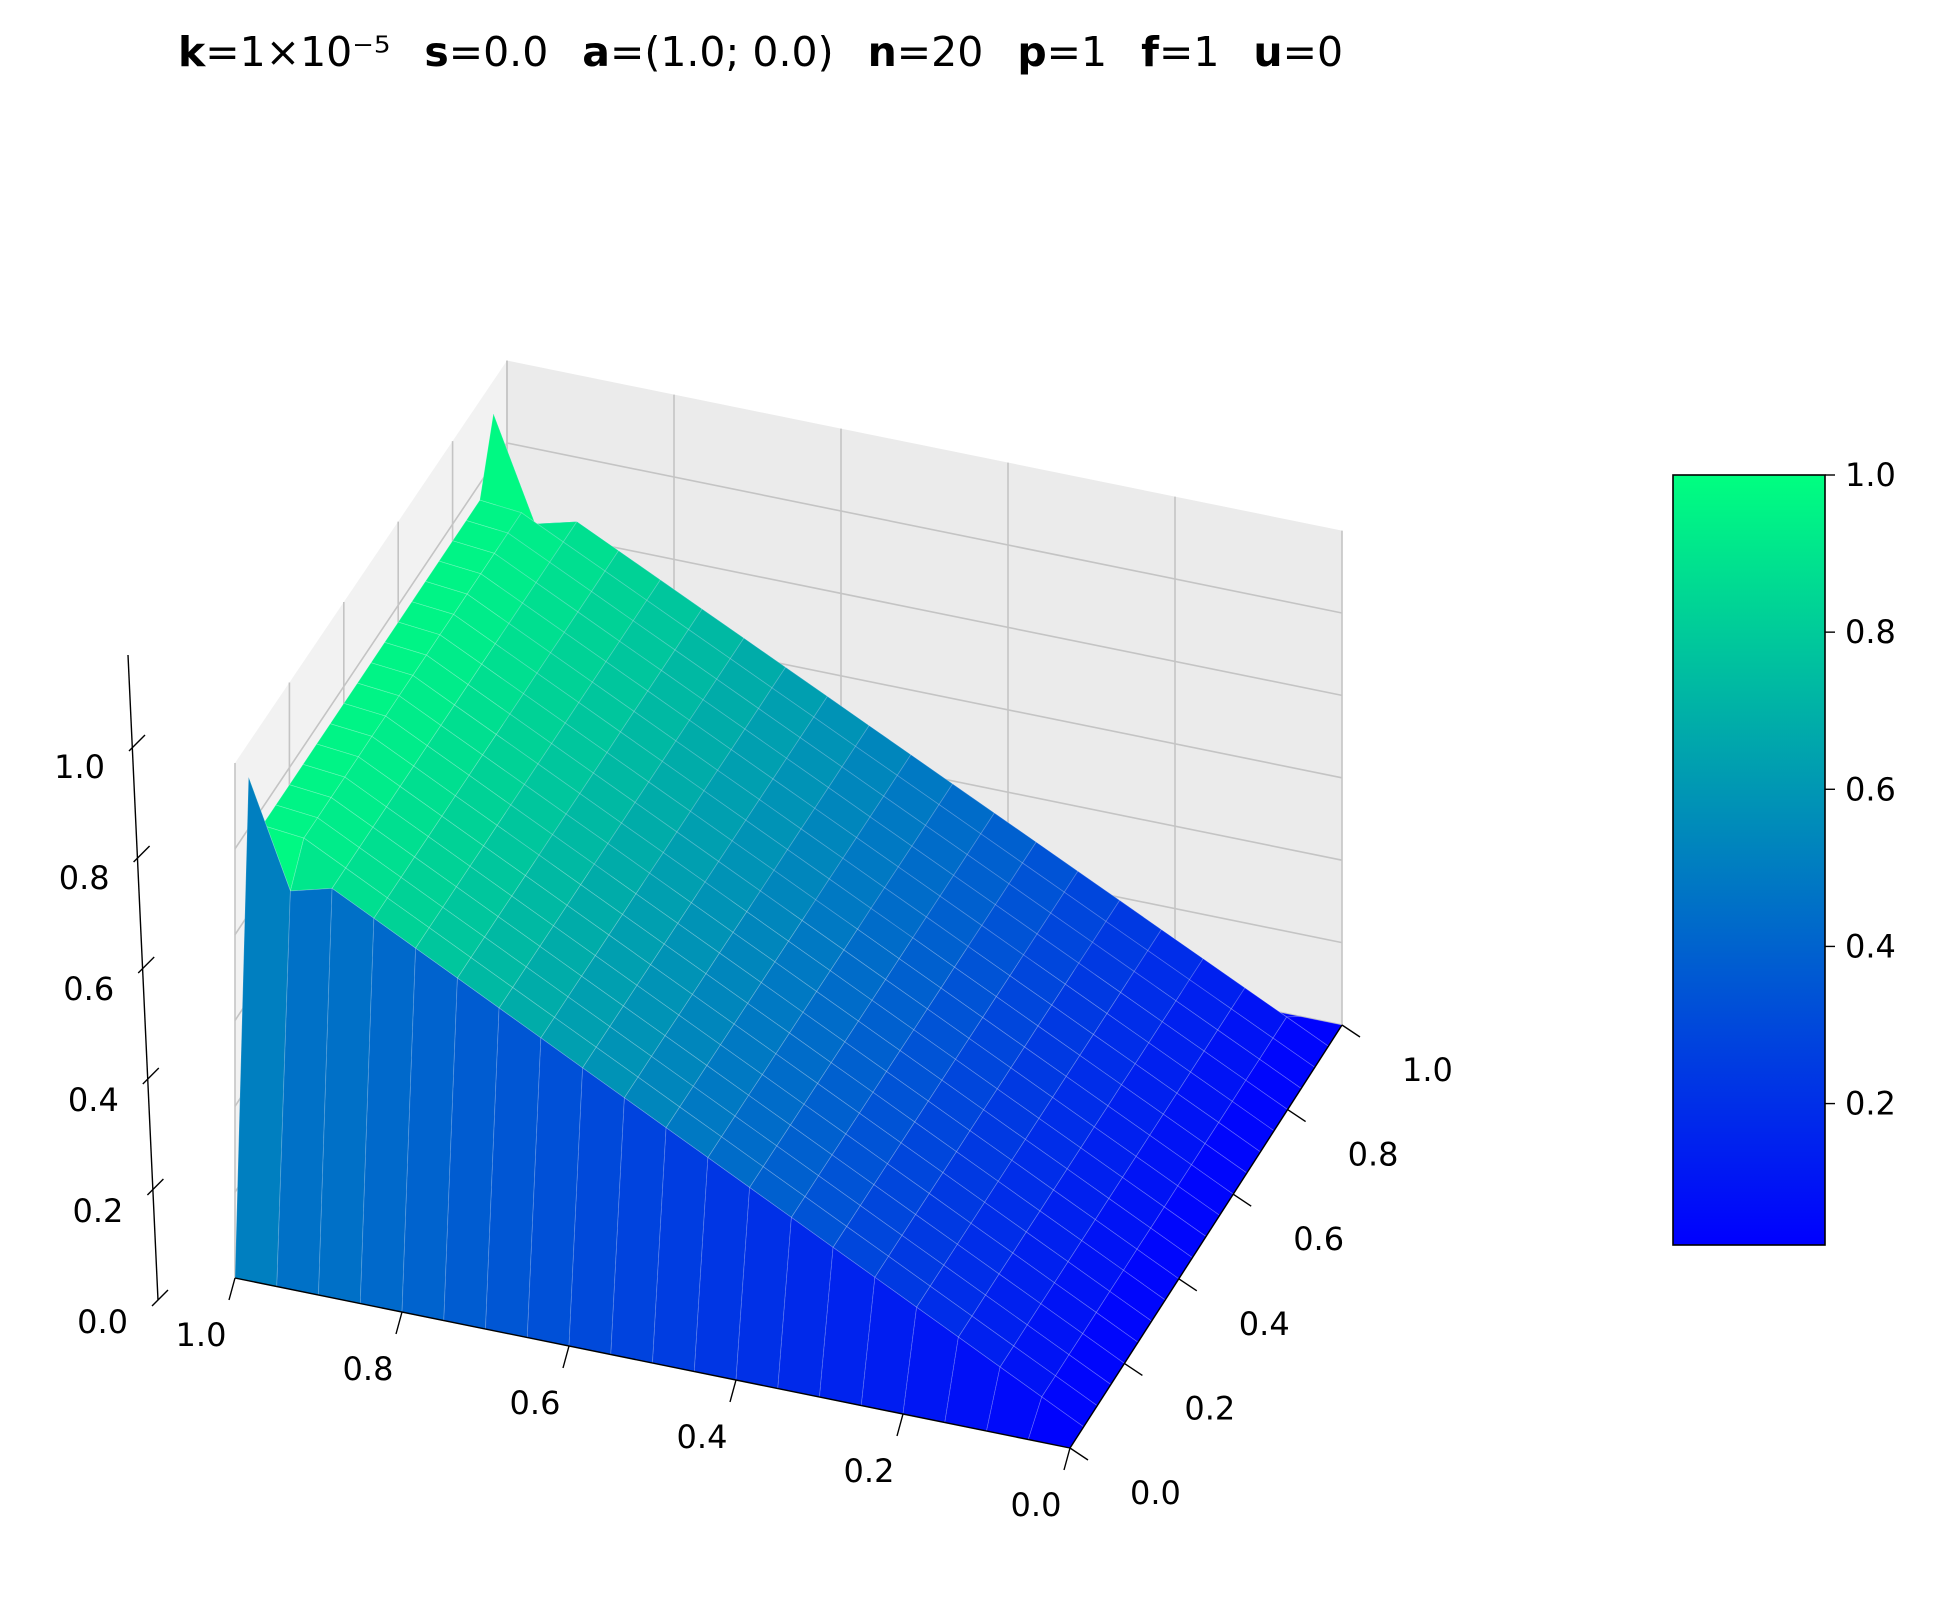 The width and height of the screenshot is (1937, 1604). I want to click on title-param-value: =(1.0; 0.0), so click(721, 52).